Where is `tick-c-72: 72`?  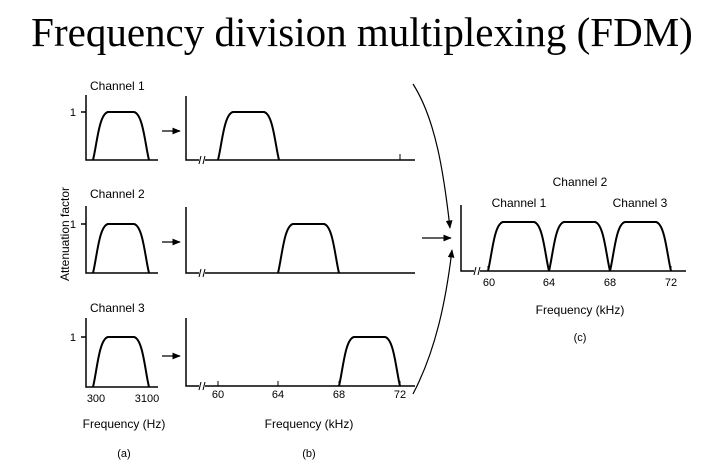 tick-c-72: 72 is located at coordinates (671, 283).